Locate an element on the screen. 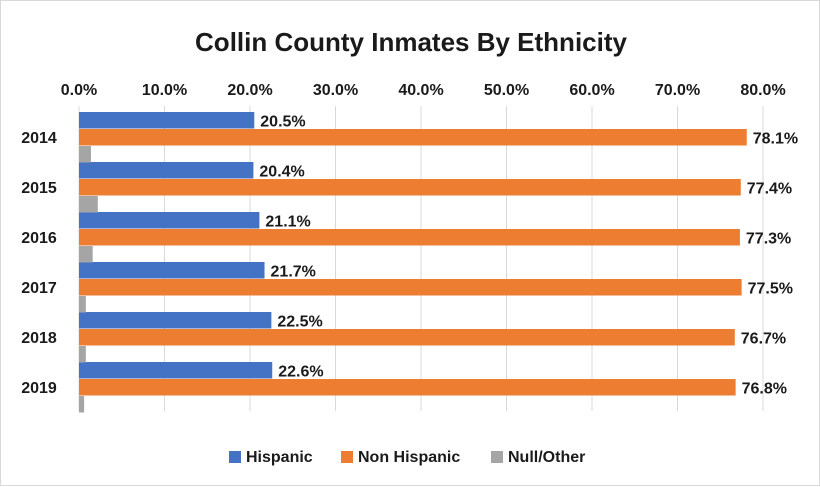 This screenshot has height=487, width=820. x-tick-label: 50.0% is located at coordinates (506, 90).